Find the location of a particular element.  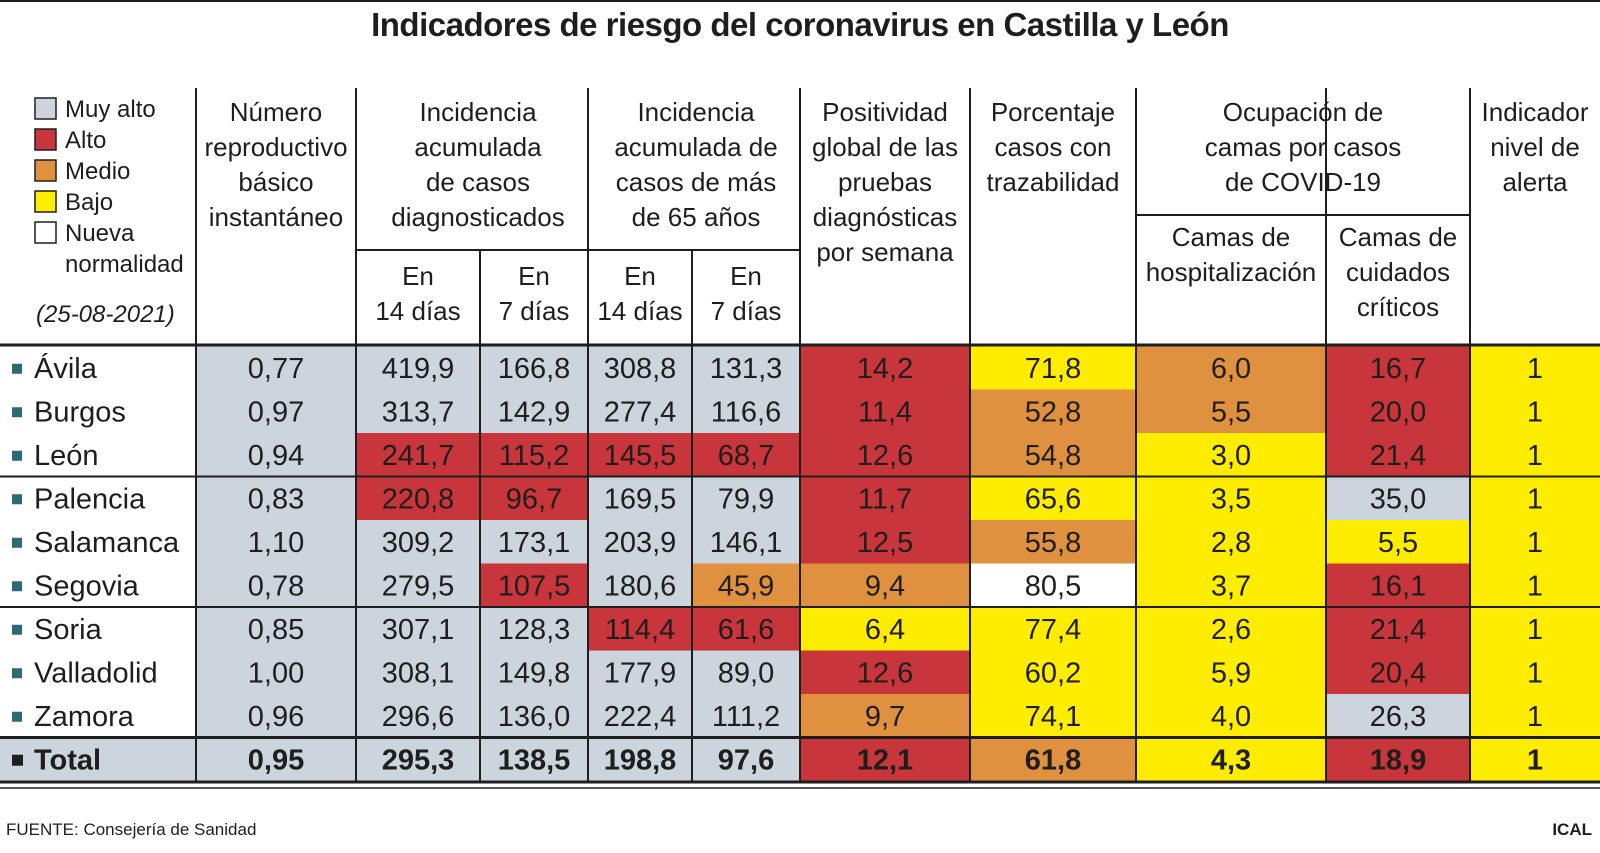

total-label-bg is located at coordinates (98, 759).